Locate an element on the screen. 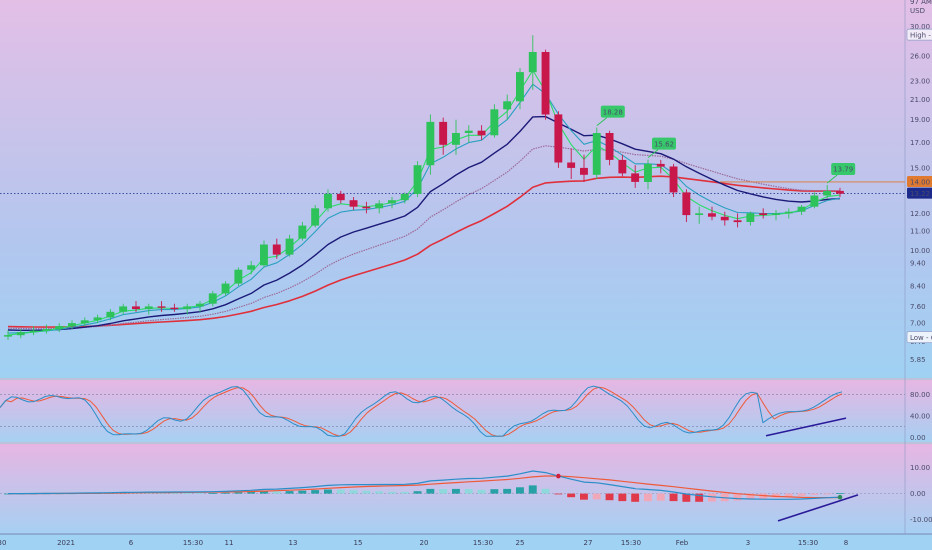  low-badge-text: Low - 6.52 is located at coordinates (921, 338).